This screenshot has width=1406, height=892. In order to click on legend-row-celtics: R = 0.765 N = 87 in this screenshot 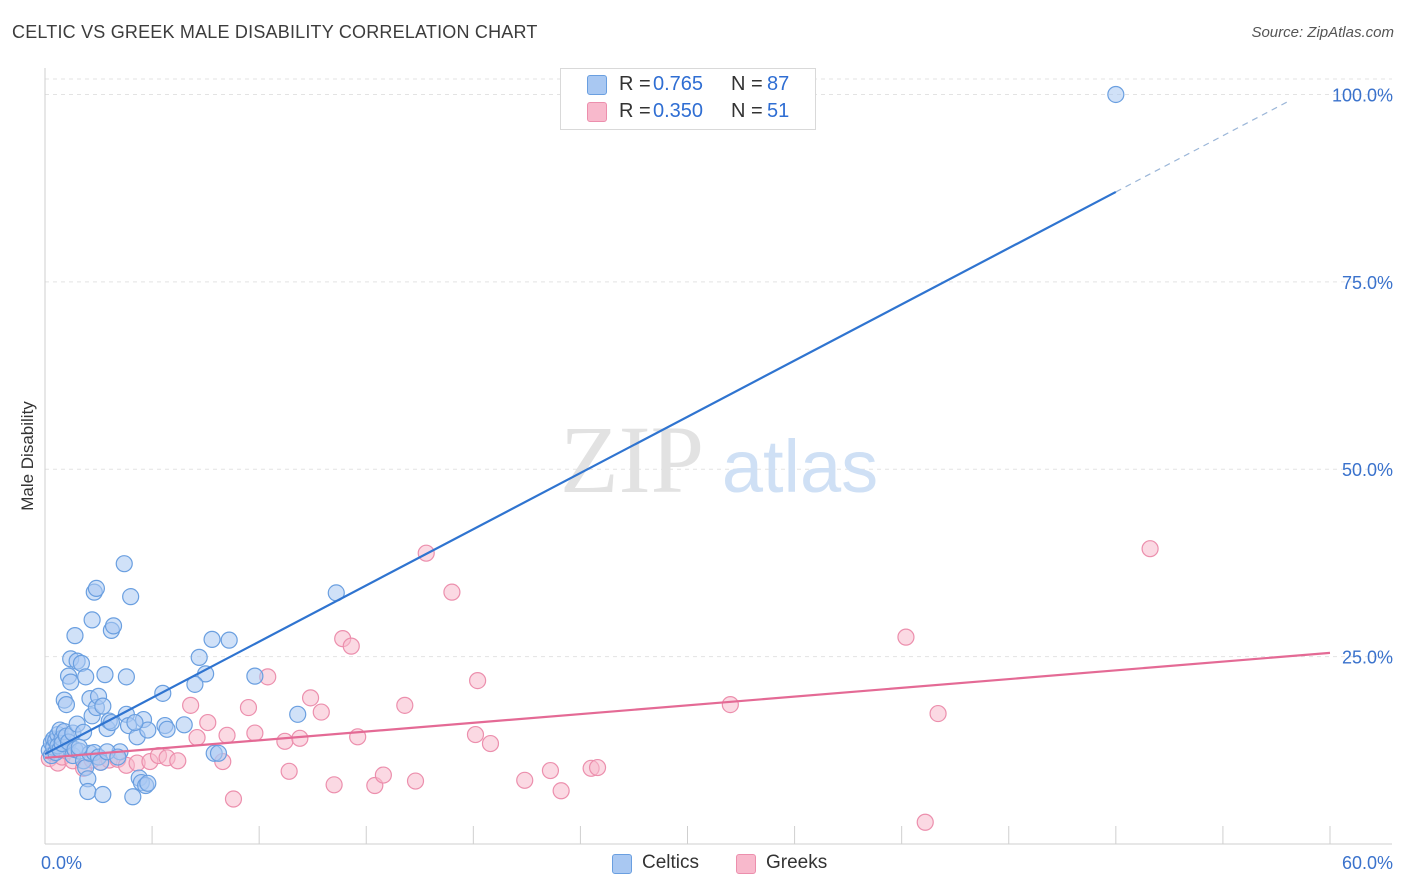, I will do `click(688, 86)`.